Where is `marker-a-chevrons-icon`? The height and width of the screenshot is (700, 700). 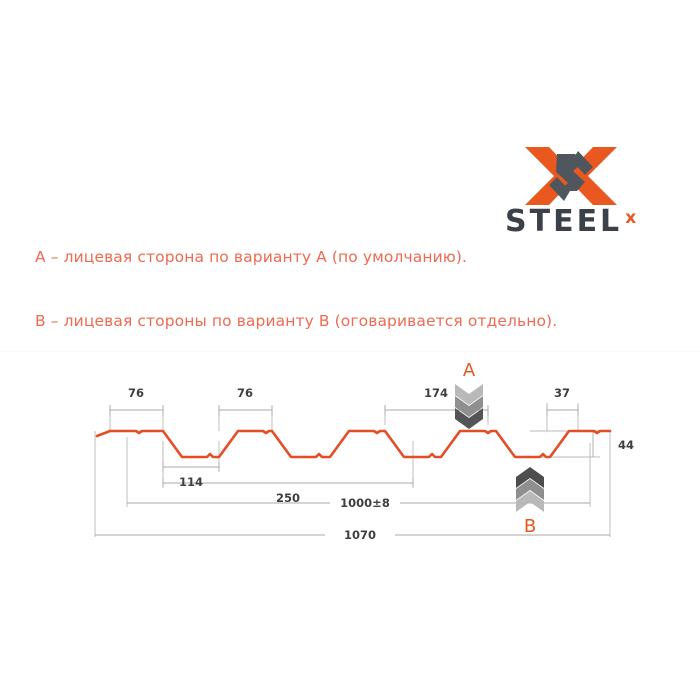
marker-a-chevrons-icon is located at coordinates (469, 409).